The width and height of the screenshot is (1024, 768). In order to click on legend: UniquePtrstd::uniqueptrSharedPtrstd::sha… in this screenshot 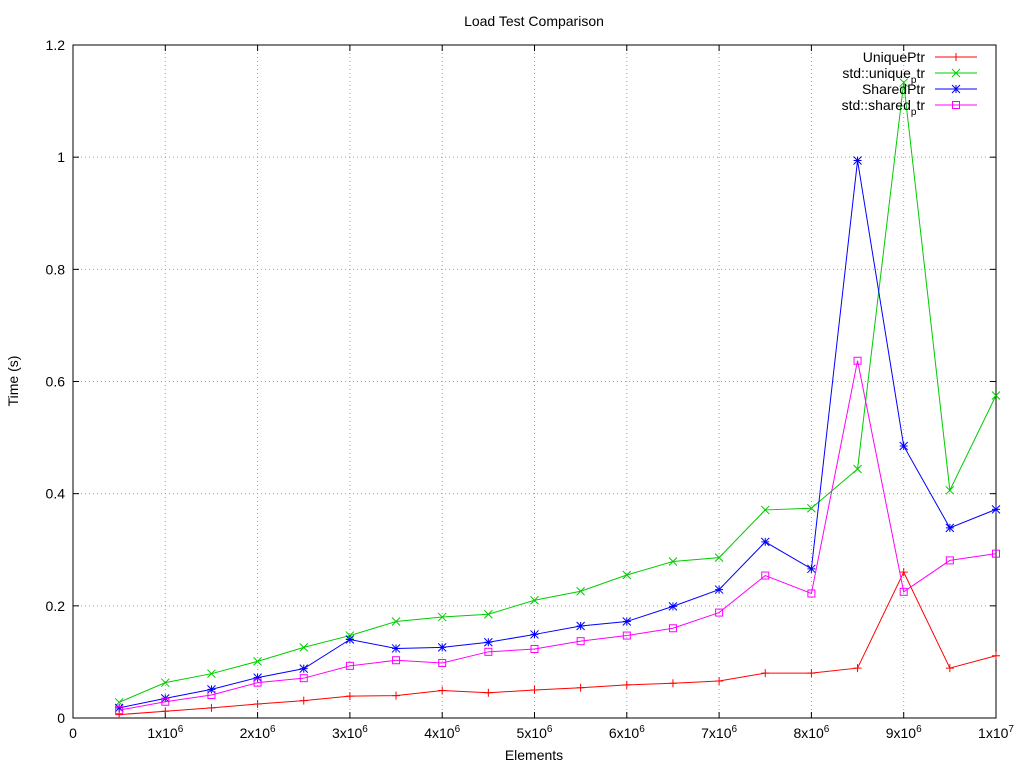, I will do `click(909, 83)`.